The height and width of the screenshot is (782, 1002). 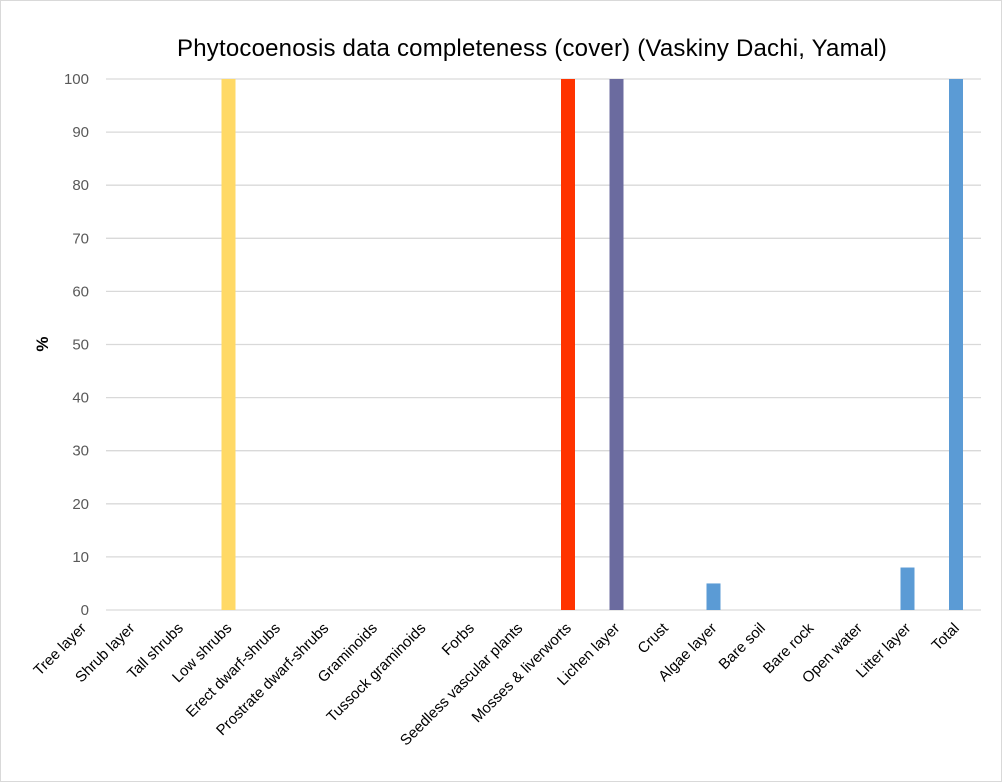 What do you see at coordinates (458, 639) in the screenshot?
I see `x-tick-label: Forbs` at bounding box center [458, 639].